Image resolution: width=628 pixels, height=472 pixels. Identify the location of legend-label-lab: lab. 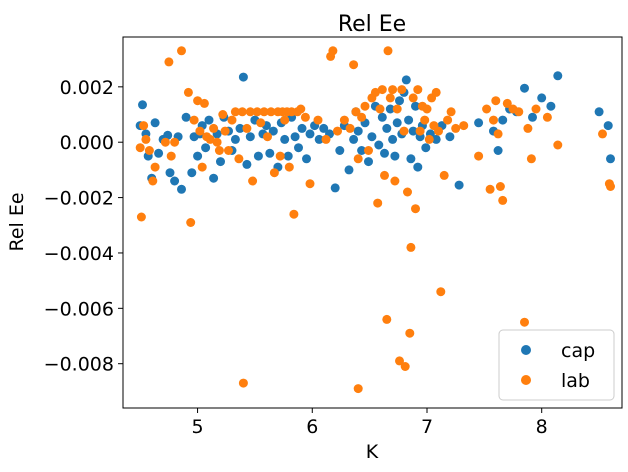
(575, 381).